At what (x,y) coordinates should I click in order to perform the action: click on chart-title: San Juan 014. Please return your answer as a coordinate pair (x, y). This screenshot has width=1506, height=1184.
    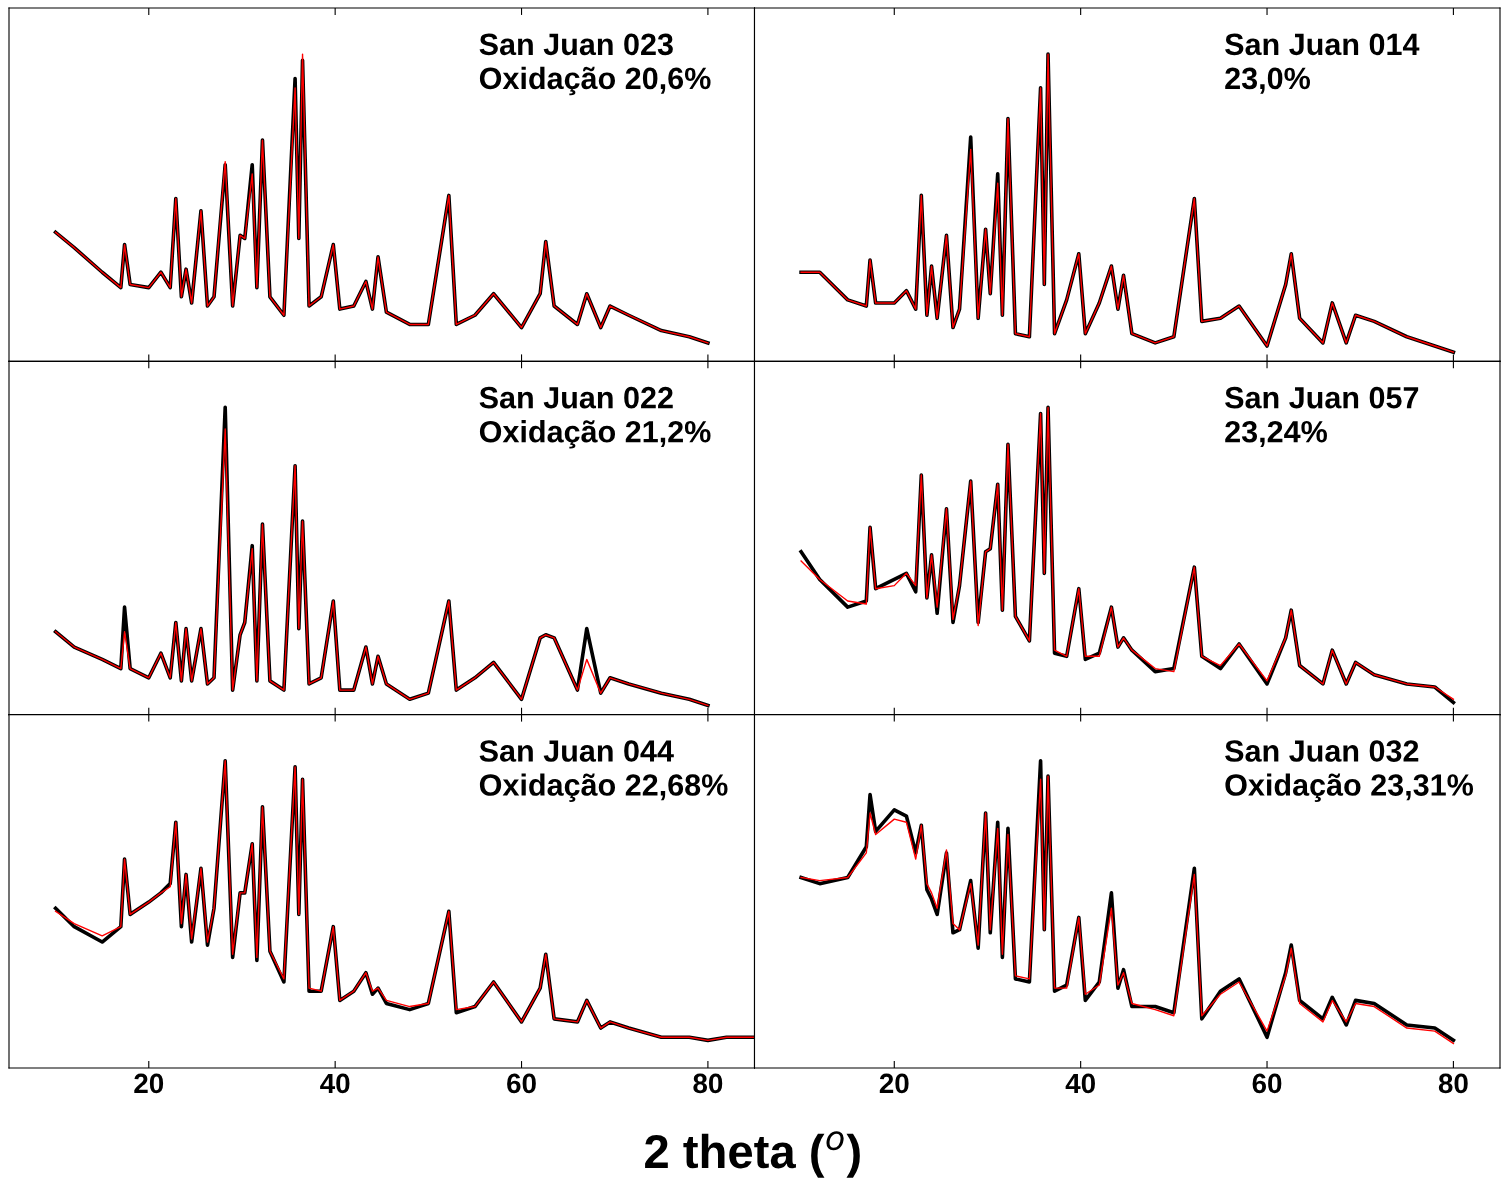
    Looking at the image, I should click on (1322, 44).